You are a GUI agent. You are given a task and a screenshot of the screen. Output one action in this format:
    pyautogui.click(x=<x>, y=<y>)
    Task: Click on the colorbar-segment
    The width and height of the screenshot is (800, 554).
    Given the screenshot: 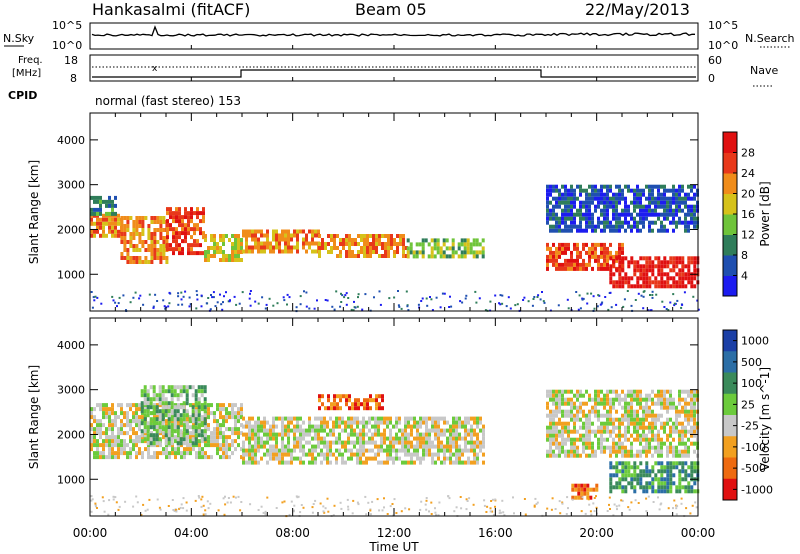 What is the action you would take?
    pyautogui.click(x=730, y=163)
    